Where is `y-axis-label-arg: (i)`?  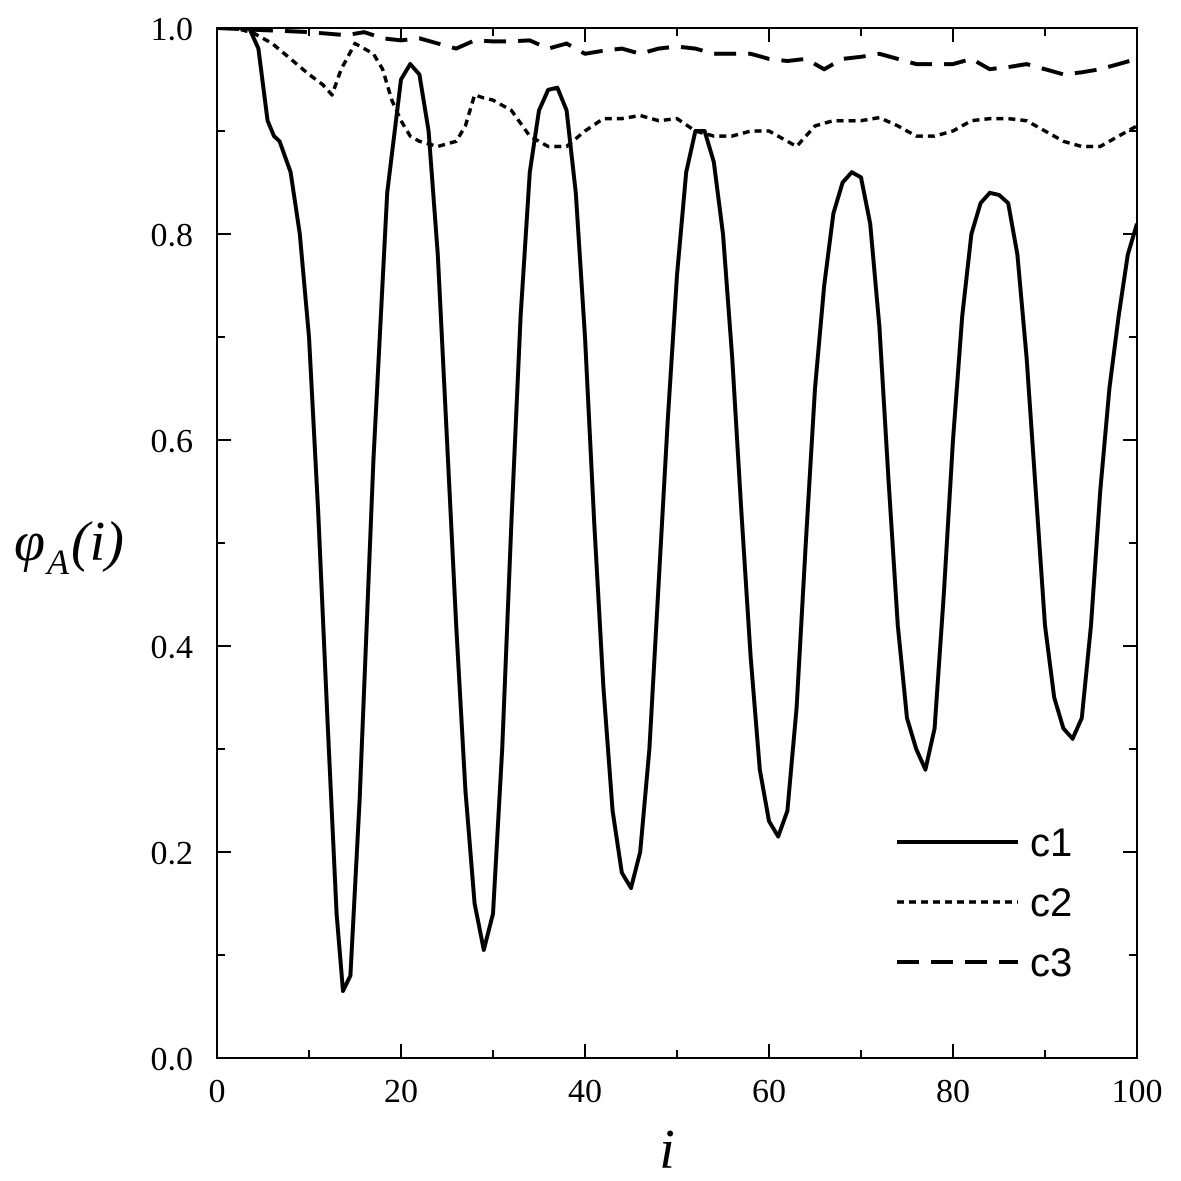 y-axis-label-arg: (i) is located at coordinates (97, 542).